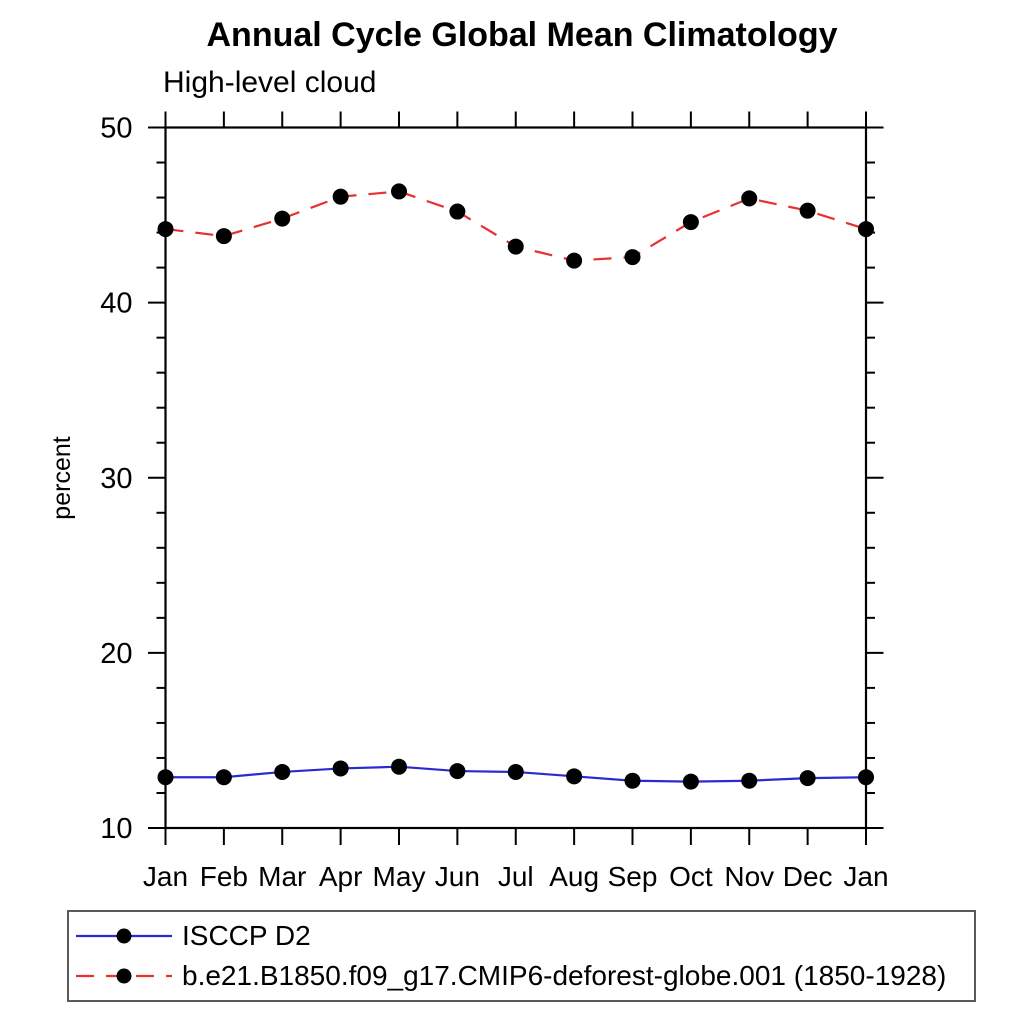 The height and width of the screenshot is (1024, 1024). I want to click on legend-item: ISCCP D2, so click(523, 936).